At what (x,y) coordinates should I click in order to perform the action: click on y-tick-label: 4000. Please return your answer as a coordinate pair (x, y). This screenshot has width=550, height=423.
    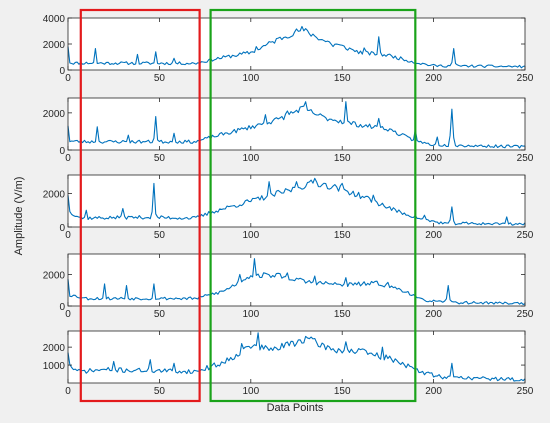
    Looking at the image, I should click on (54, 19).